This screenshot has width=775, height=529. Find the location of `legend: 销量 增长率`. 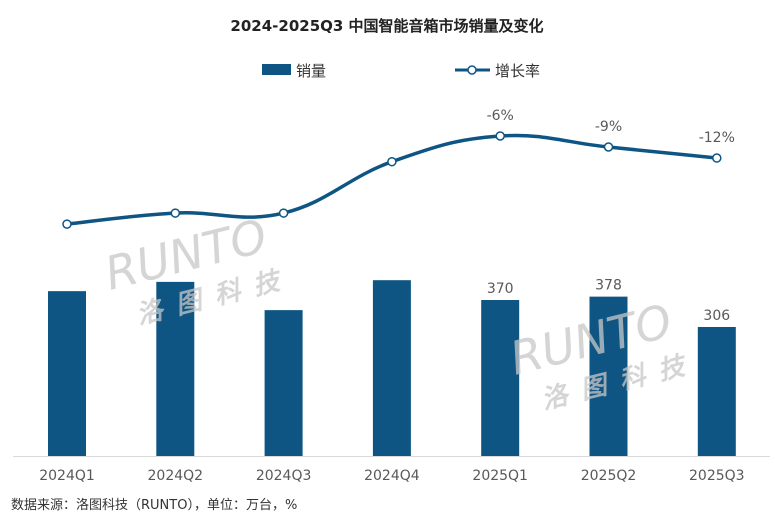

legend: 销量 增长率 is located at coordinates (401, 71).